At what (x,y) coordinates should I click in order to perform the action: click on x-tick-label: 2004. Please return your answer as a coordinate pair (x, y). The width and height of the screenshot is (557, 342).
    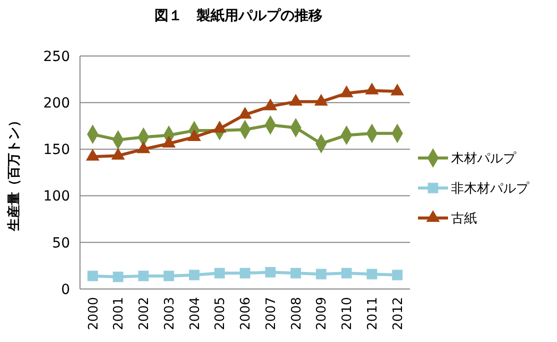
    Looking at the image, I should click on (195, 313).